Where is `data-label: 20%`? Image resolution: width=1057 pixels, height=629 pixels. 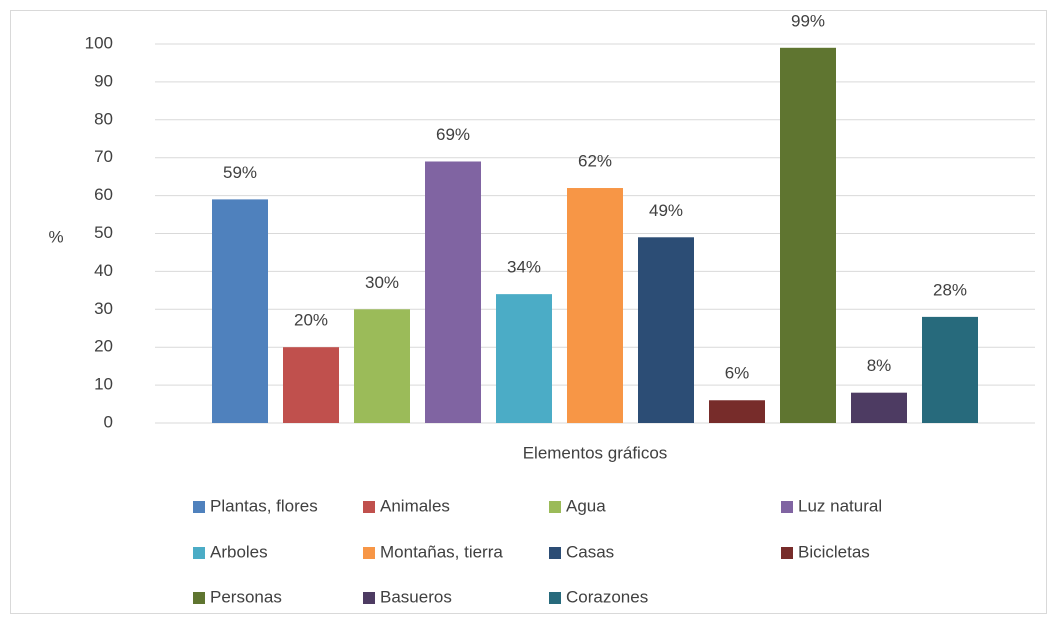
data-label: 20% is located at coordinates (311, 320).